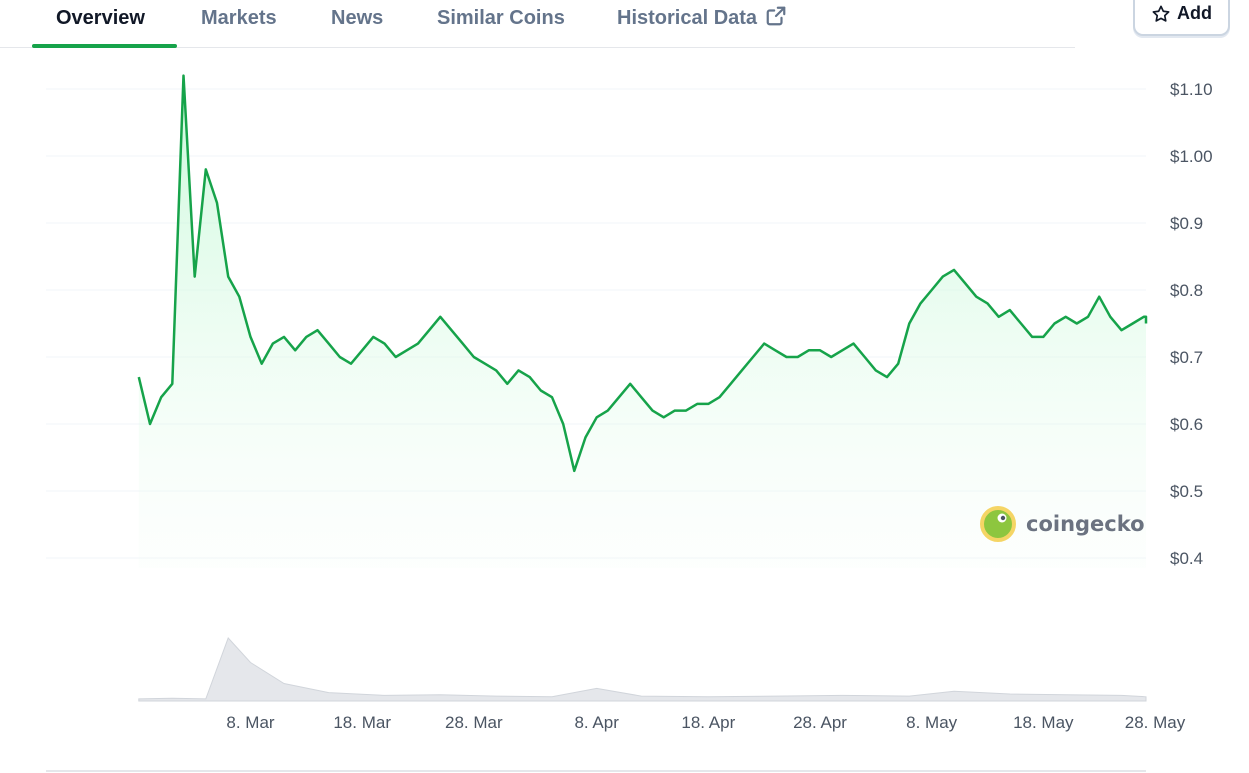  I want to click on x-tick-label: 8. Mar, so click(250, 722).